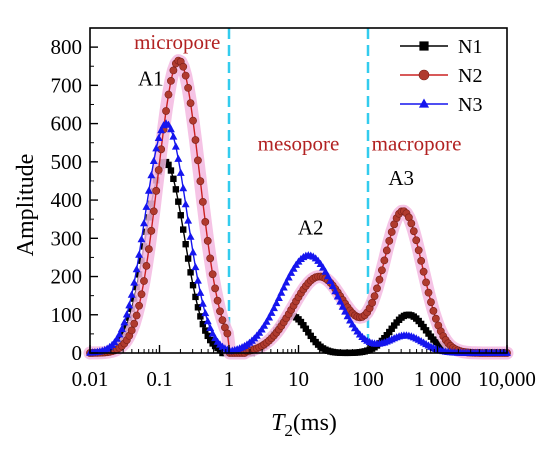 The width and height of the screenshot is (550, 449). Describe the element at coordinates (278, 423) in the screenshot. I see `x-axis-title-main: T` at that location.